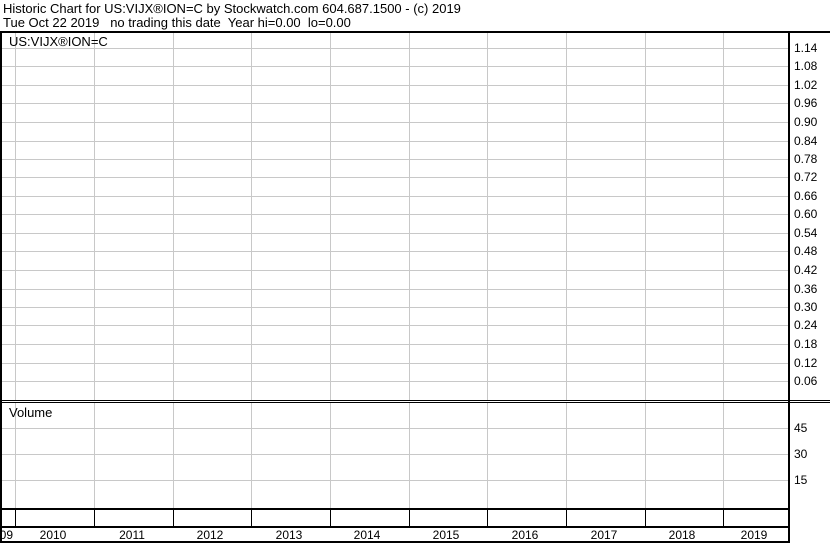 The image size is (830, 543). I want to click on year-axis-label: 2013, so click(289, 535).